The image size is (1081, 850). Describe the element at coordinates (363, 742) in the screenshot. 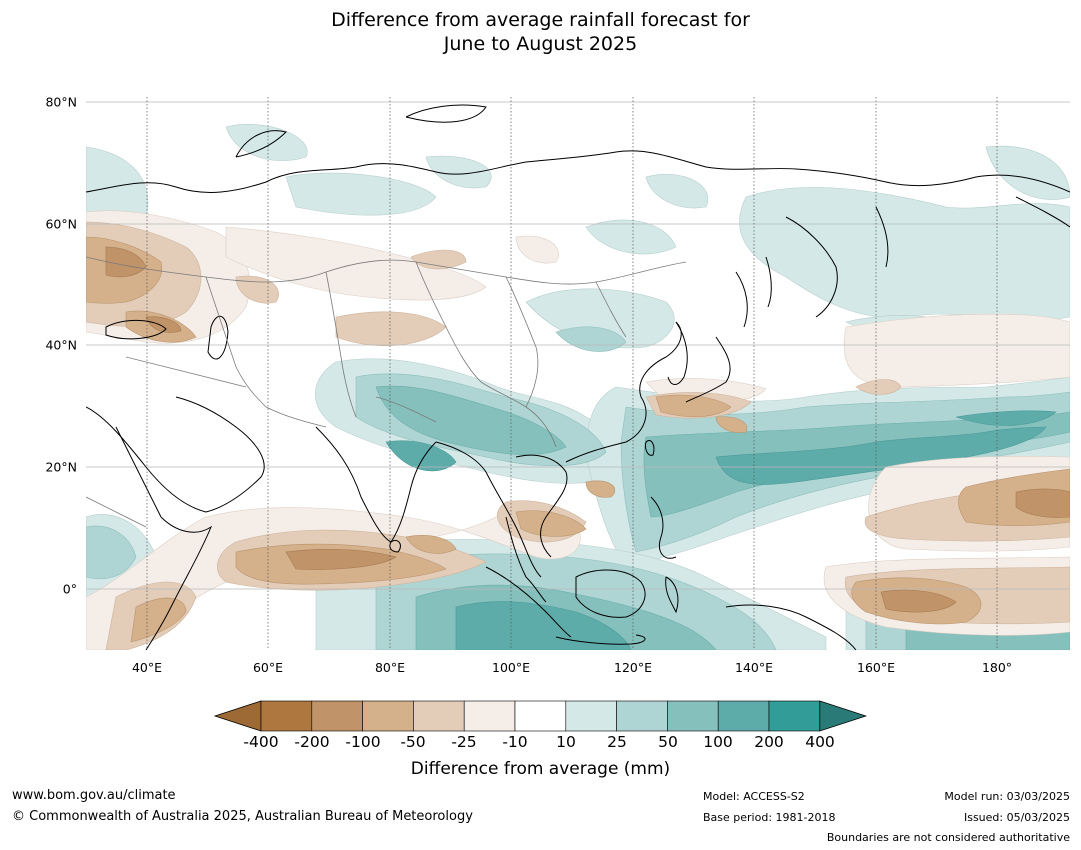

I see `colorbar-tick: -100` at that location.